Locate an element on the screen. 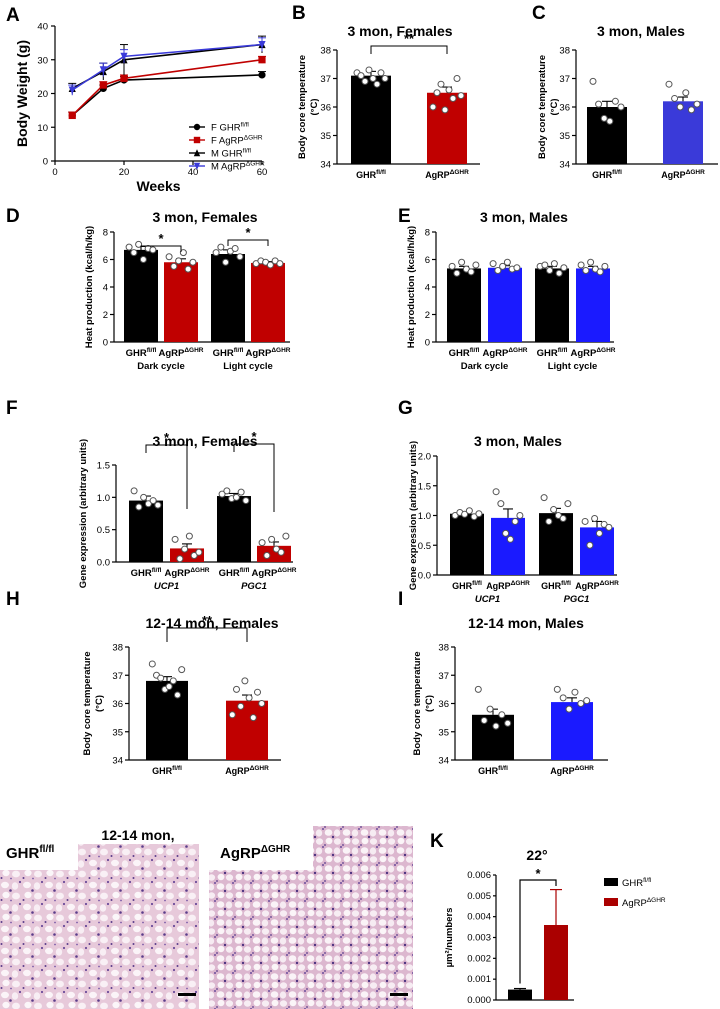  y-tick-label: 40 is located at coordinates (42, 27).